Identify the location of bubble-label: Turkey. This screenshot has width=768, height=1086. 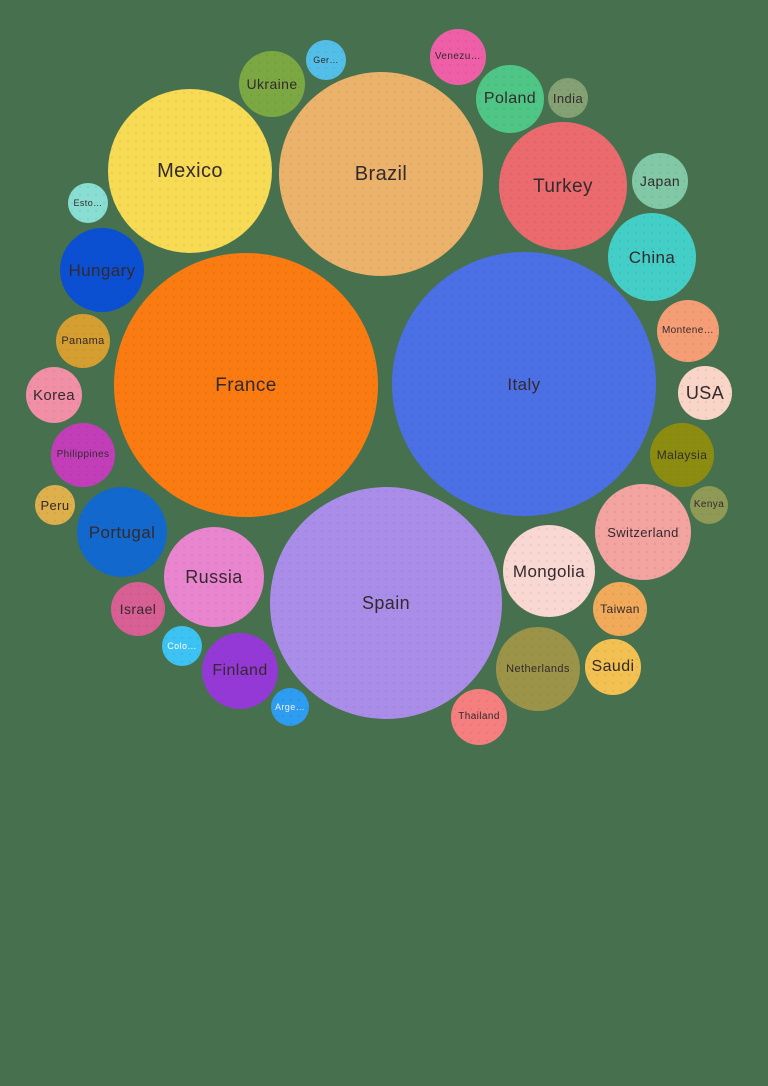
(563, 186).